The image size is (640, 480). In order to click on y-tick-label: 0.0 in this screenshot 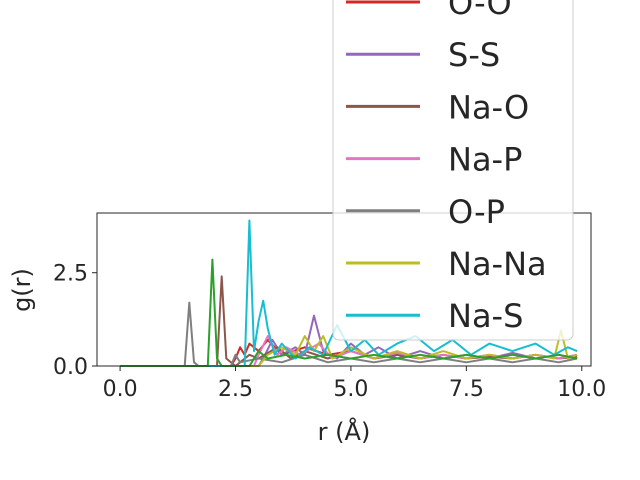, I will do `click(70, 367)`.